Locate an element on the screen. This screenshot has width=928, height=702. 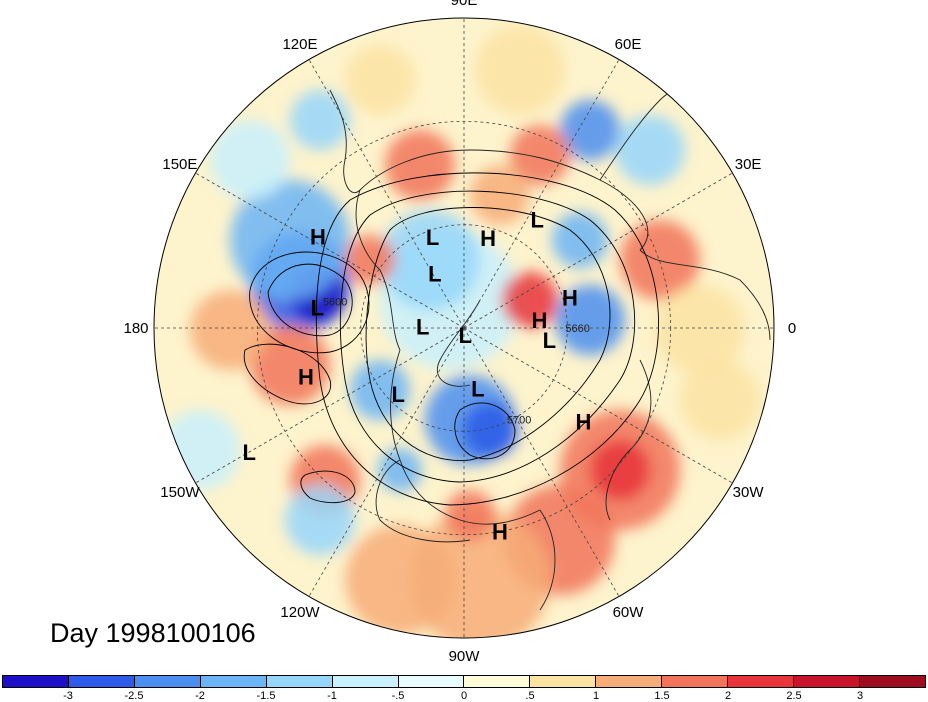
colorbar is located at coordinates (464, 681).